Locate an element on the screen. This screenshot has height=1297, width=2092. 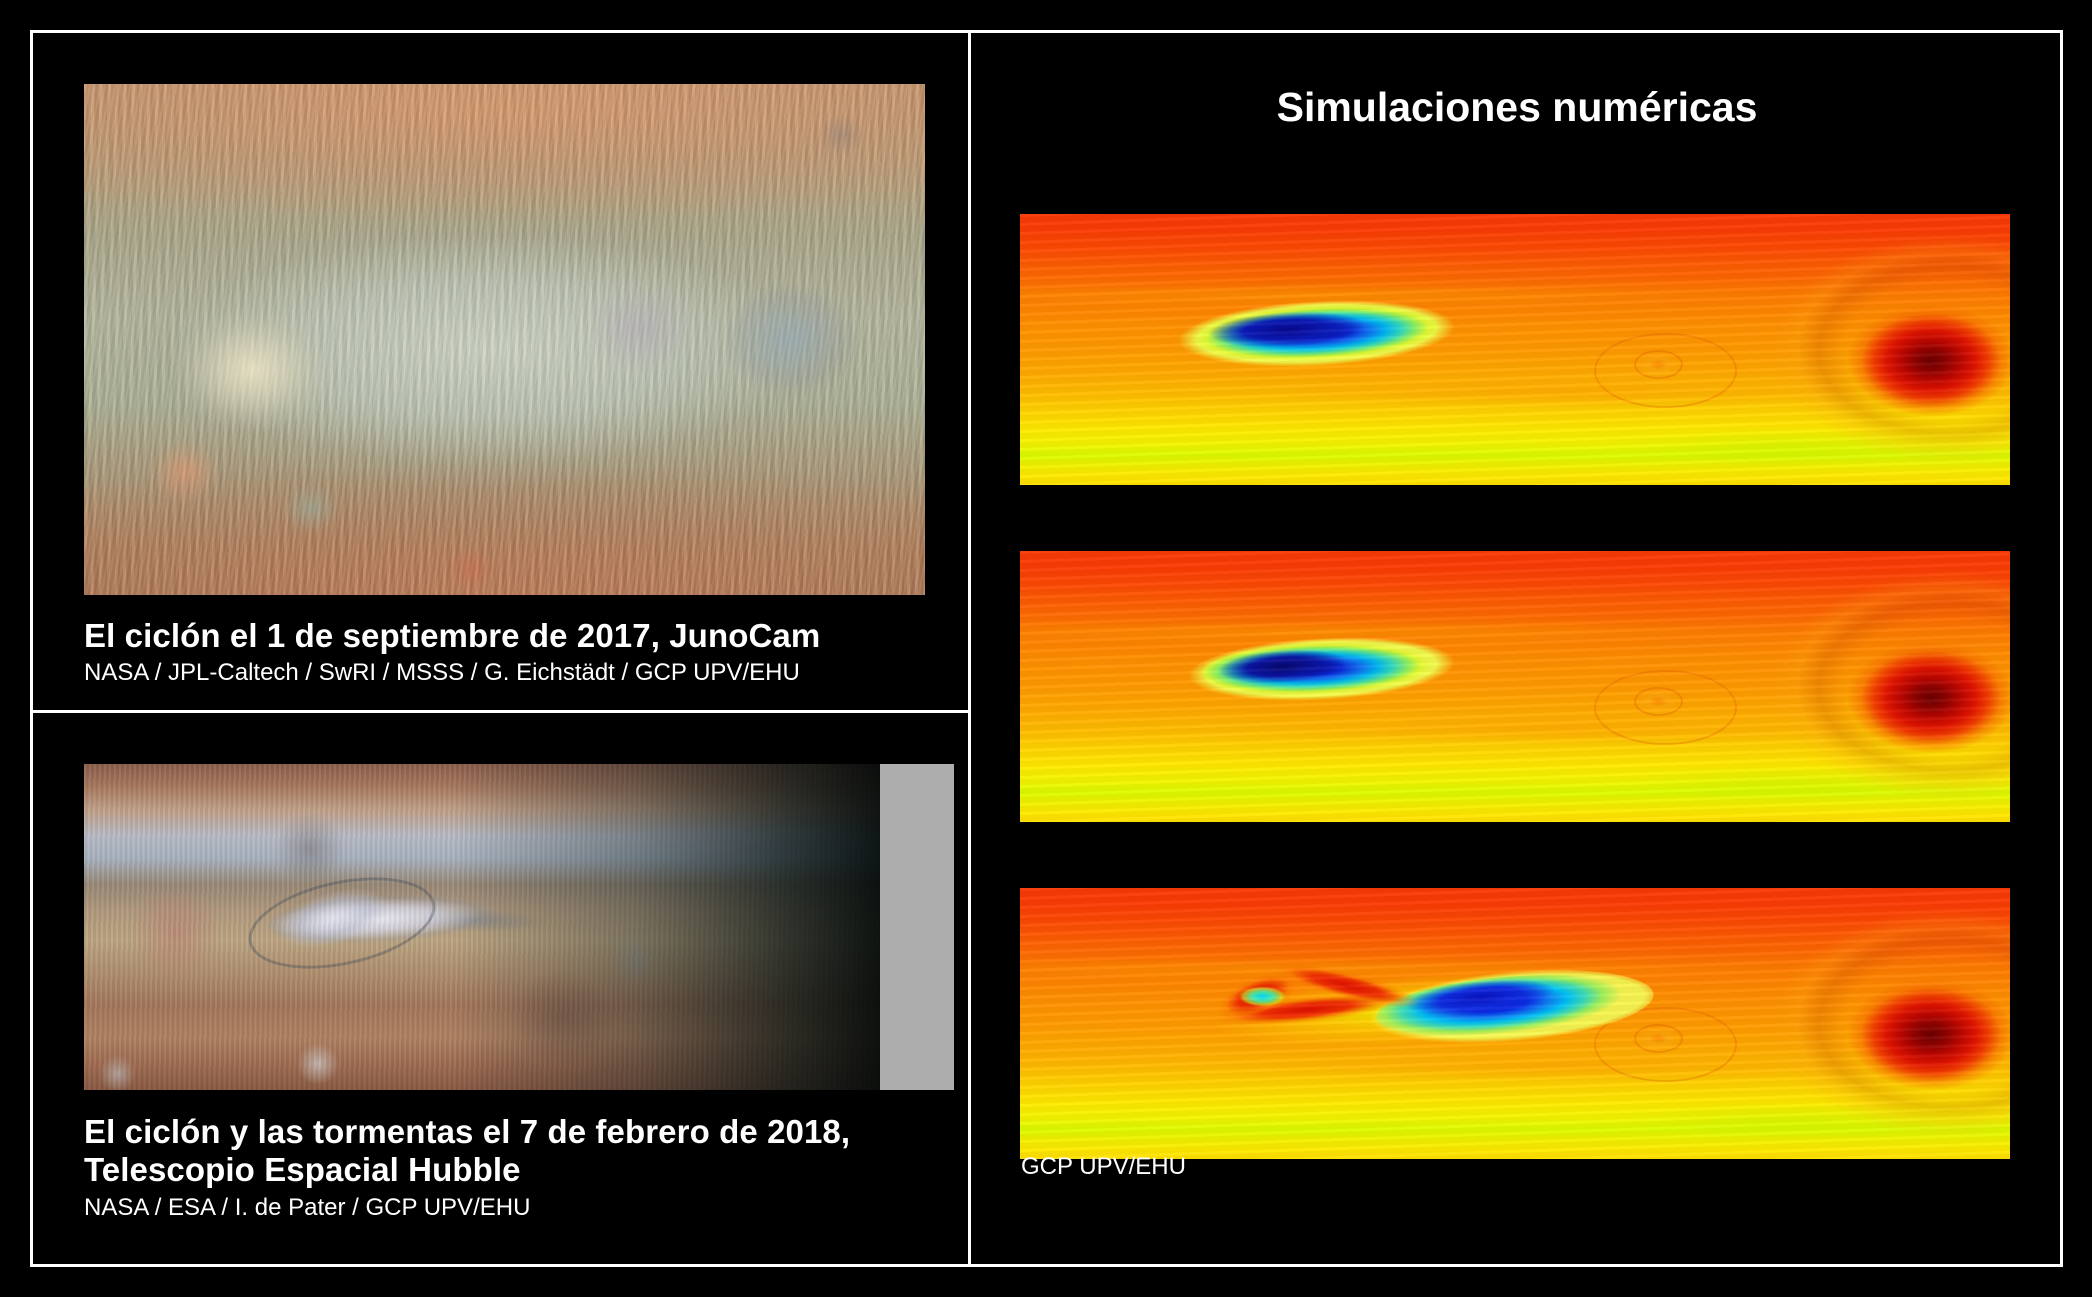
sim1-red-spot is located at coordinates (1925, 360).